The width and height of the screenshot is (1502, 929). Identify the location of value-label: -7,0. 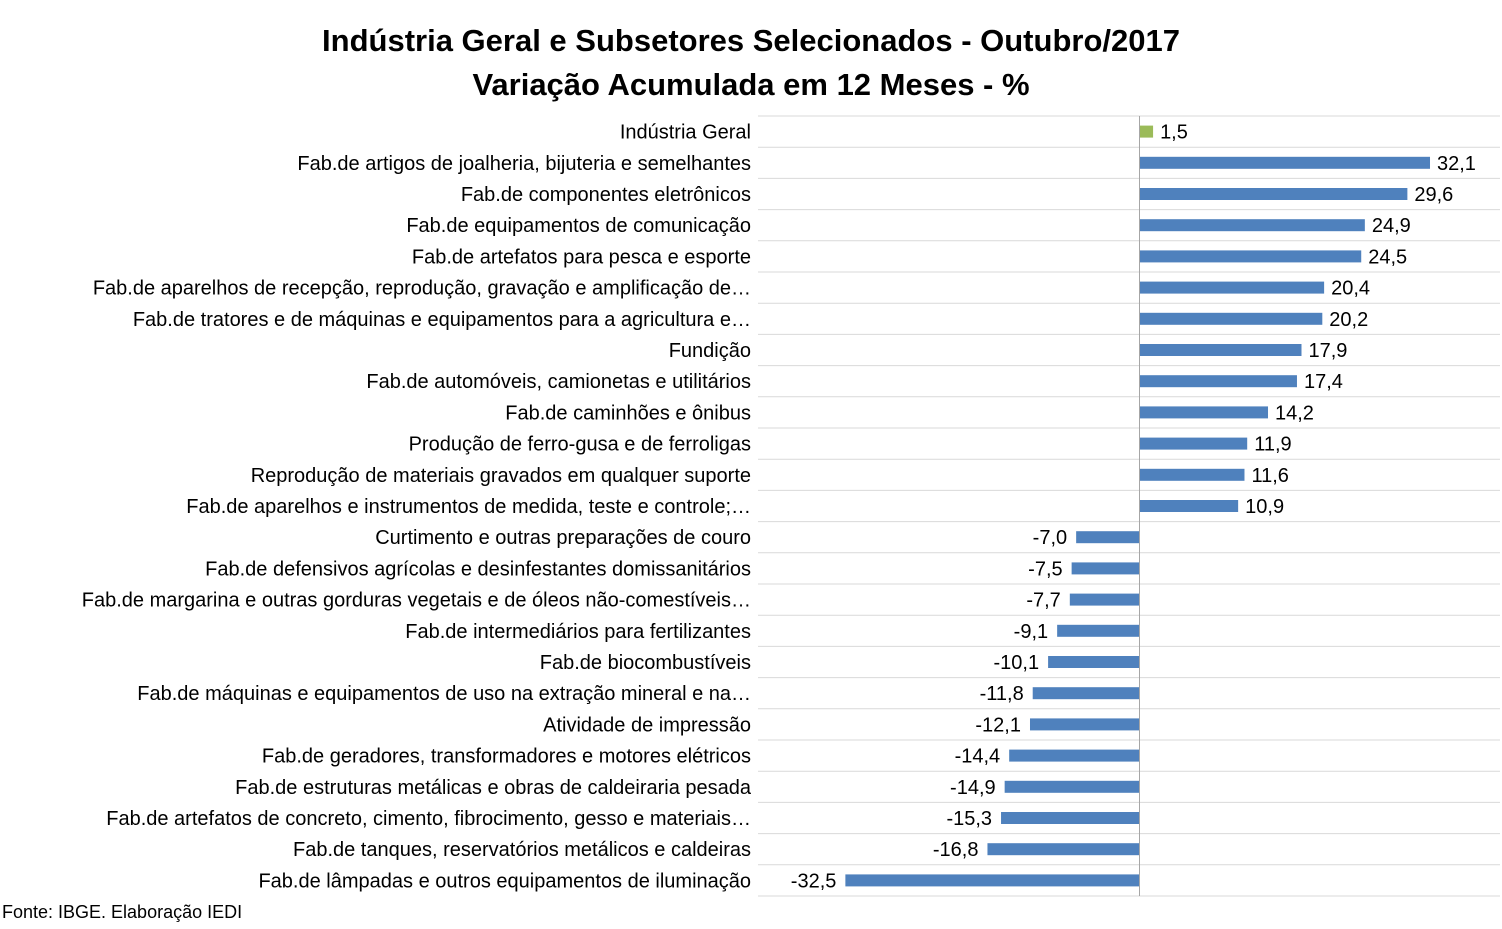
(1050, 538).